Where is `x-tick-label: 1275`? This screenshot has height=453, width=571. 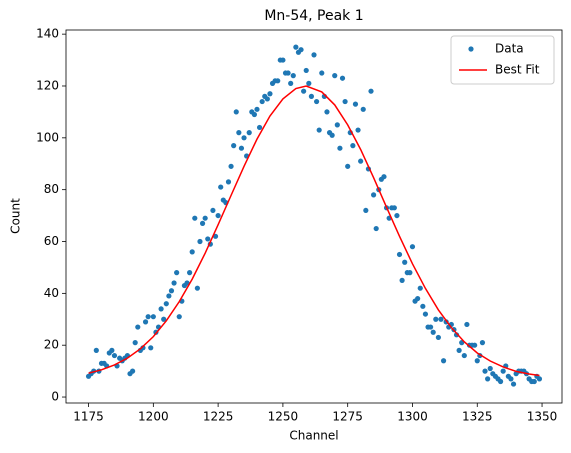 x-tick-label: 1275 is located at coordinates (347, 417).